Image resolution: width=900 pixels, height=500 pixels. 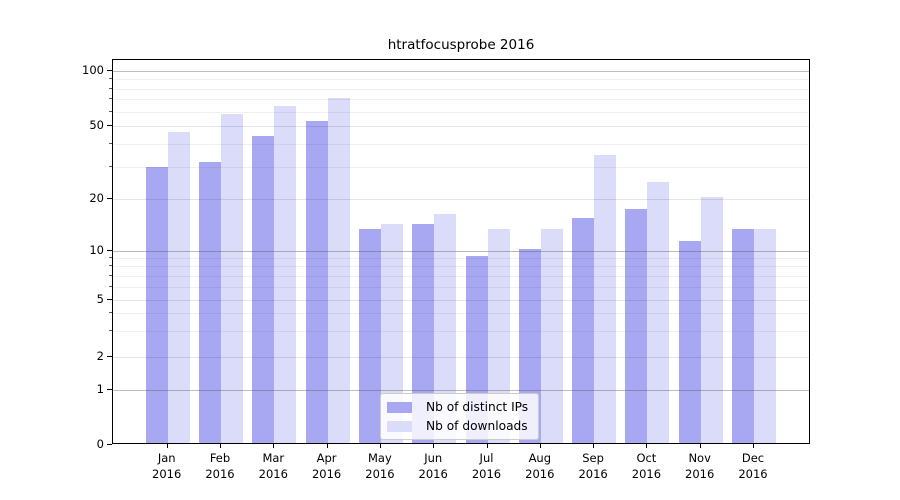 What do you see at coordinates (380, 466) in the screenshot?
I see `x-axis-tick-label: May 2016` at bounding box center [380, 466].